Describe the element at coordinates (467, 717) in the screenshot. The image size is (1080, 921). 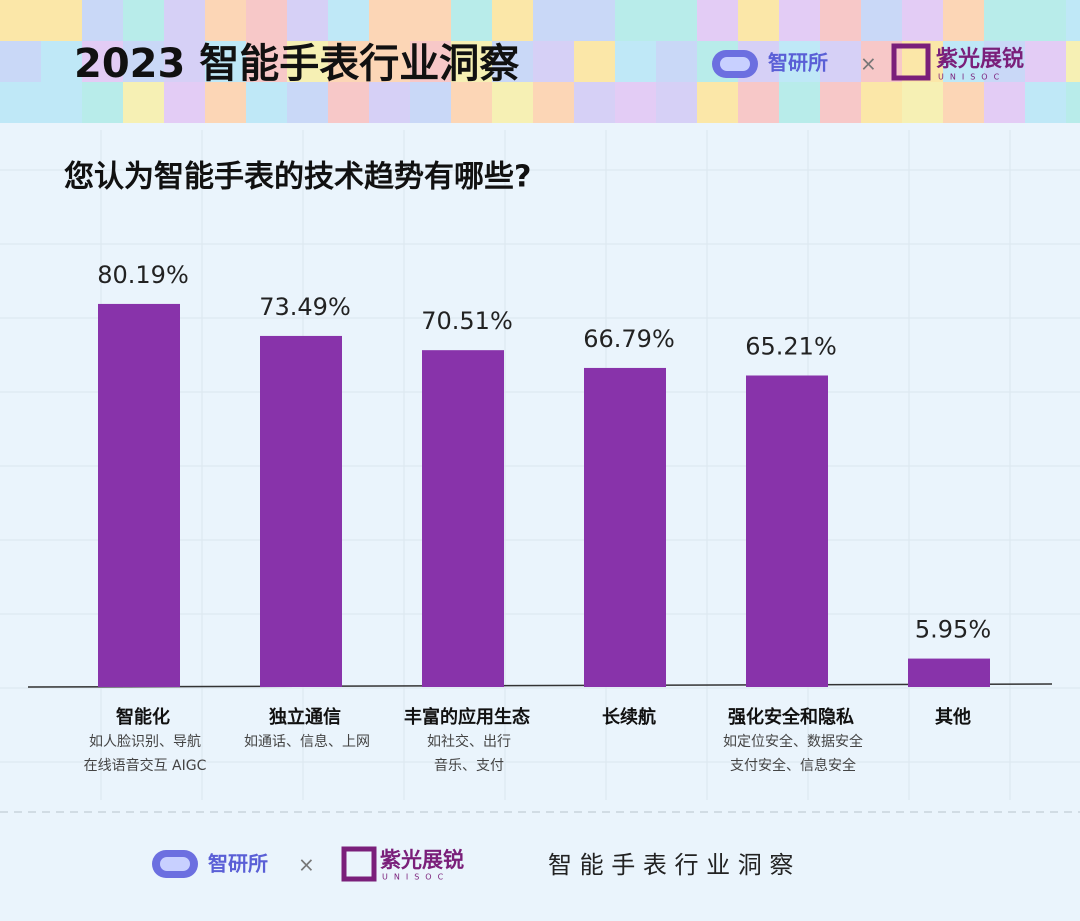
I see `category-label: 丰富的应用生态` at that location.